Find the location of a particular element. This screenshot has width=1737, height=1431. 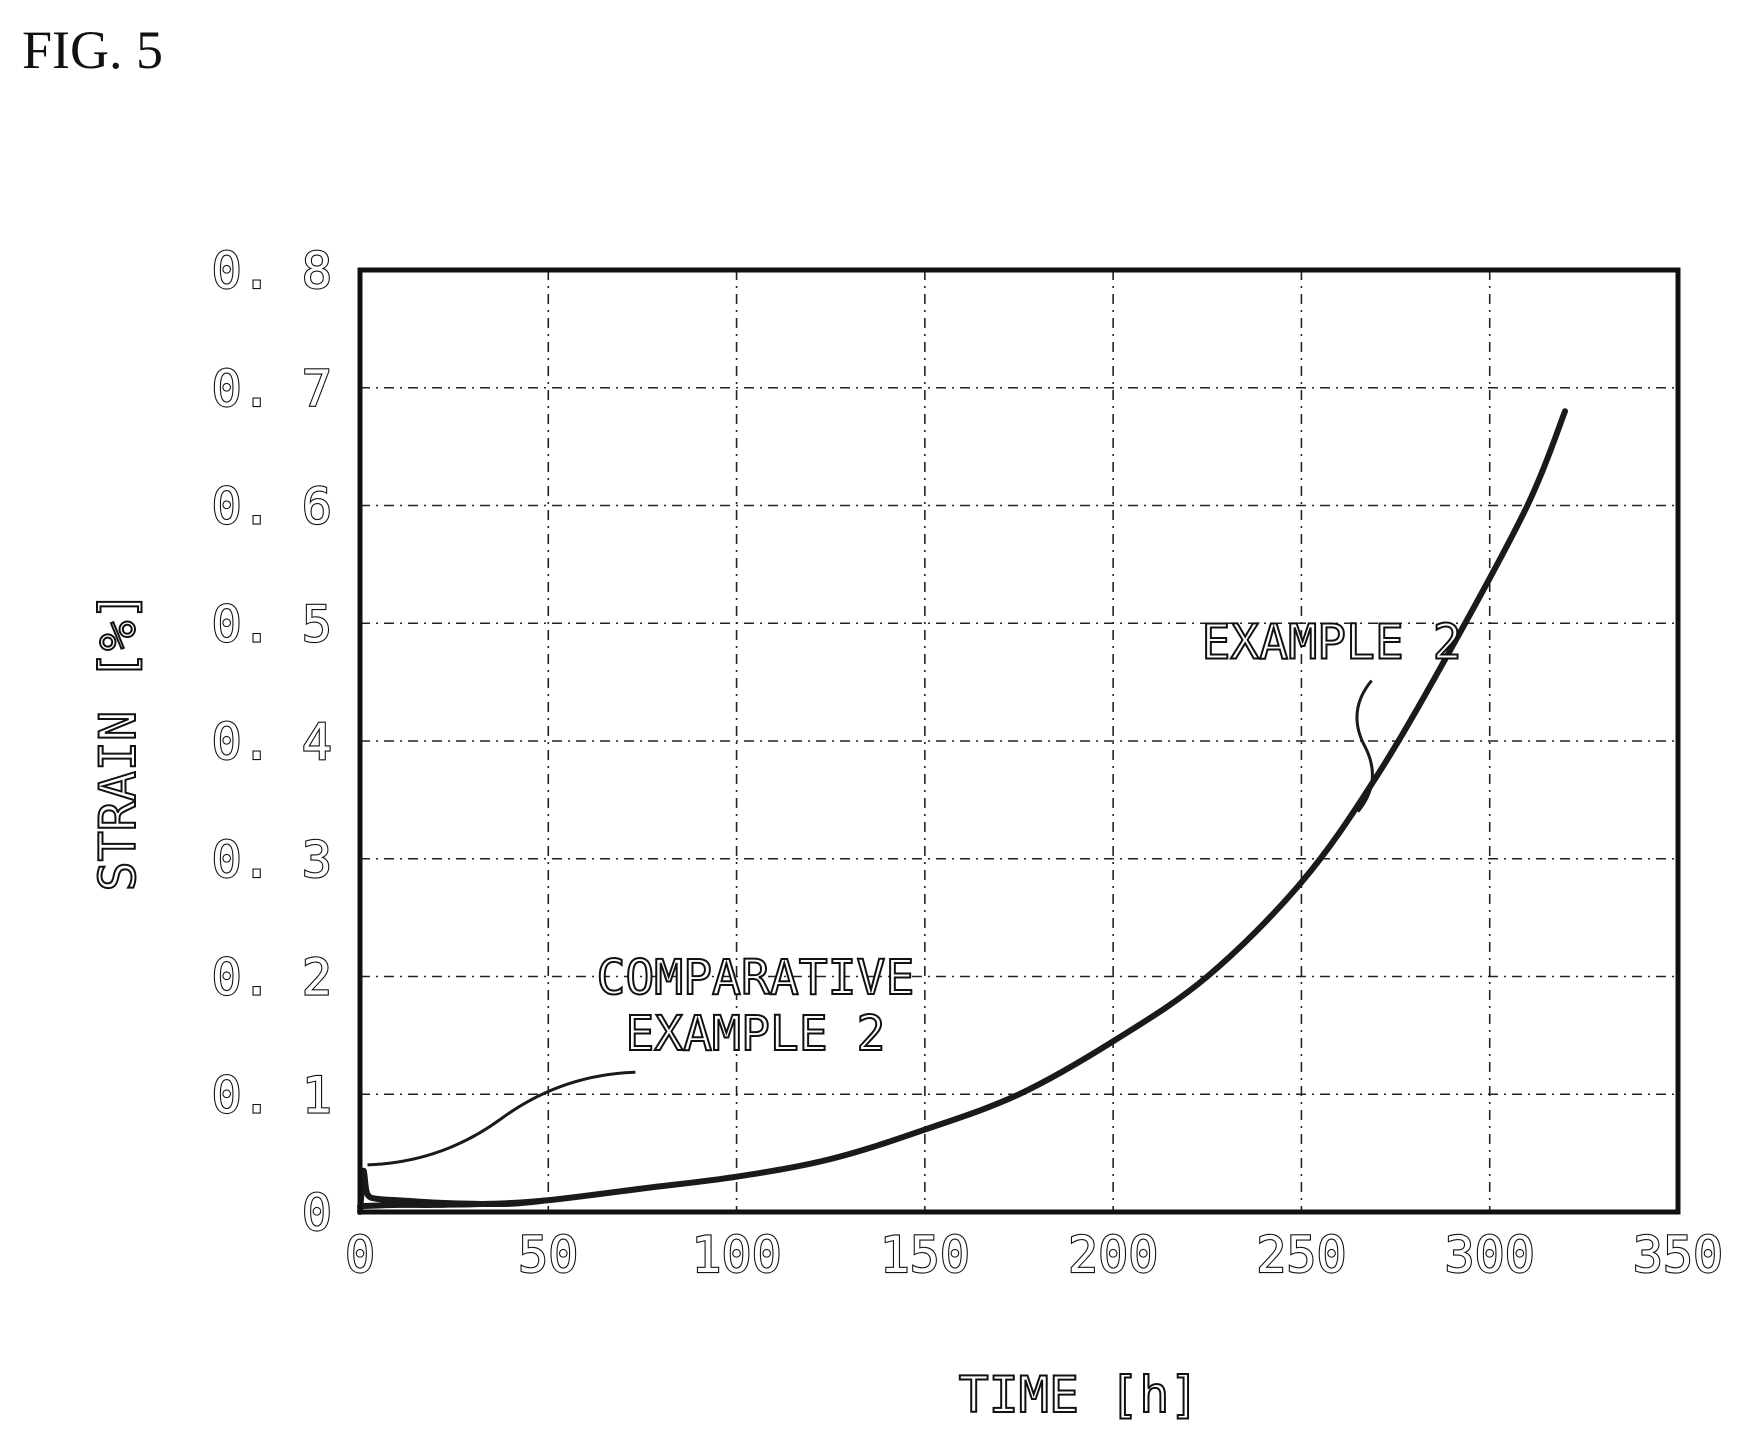

y-axis-label: STRAIN [%] is located at coordinates (118, 740).